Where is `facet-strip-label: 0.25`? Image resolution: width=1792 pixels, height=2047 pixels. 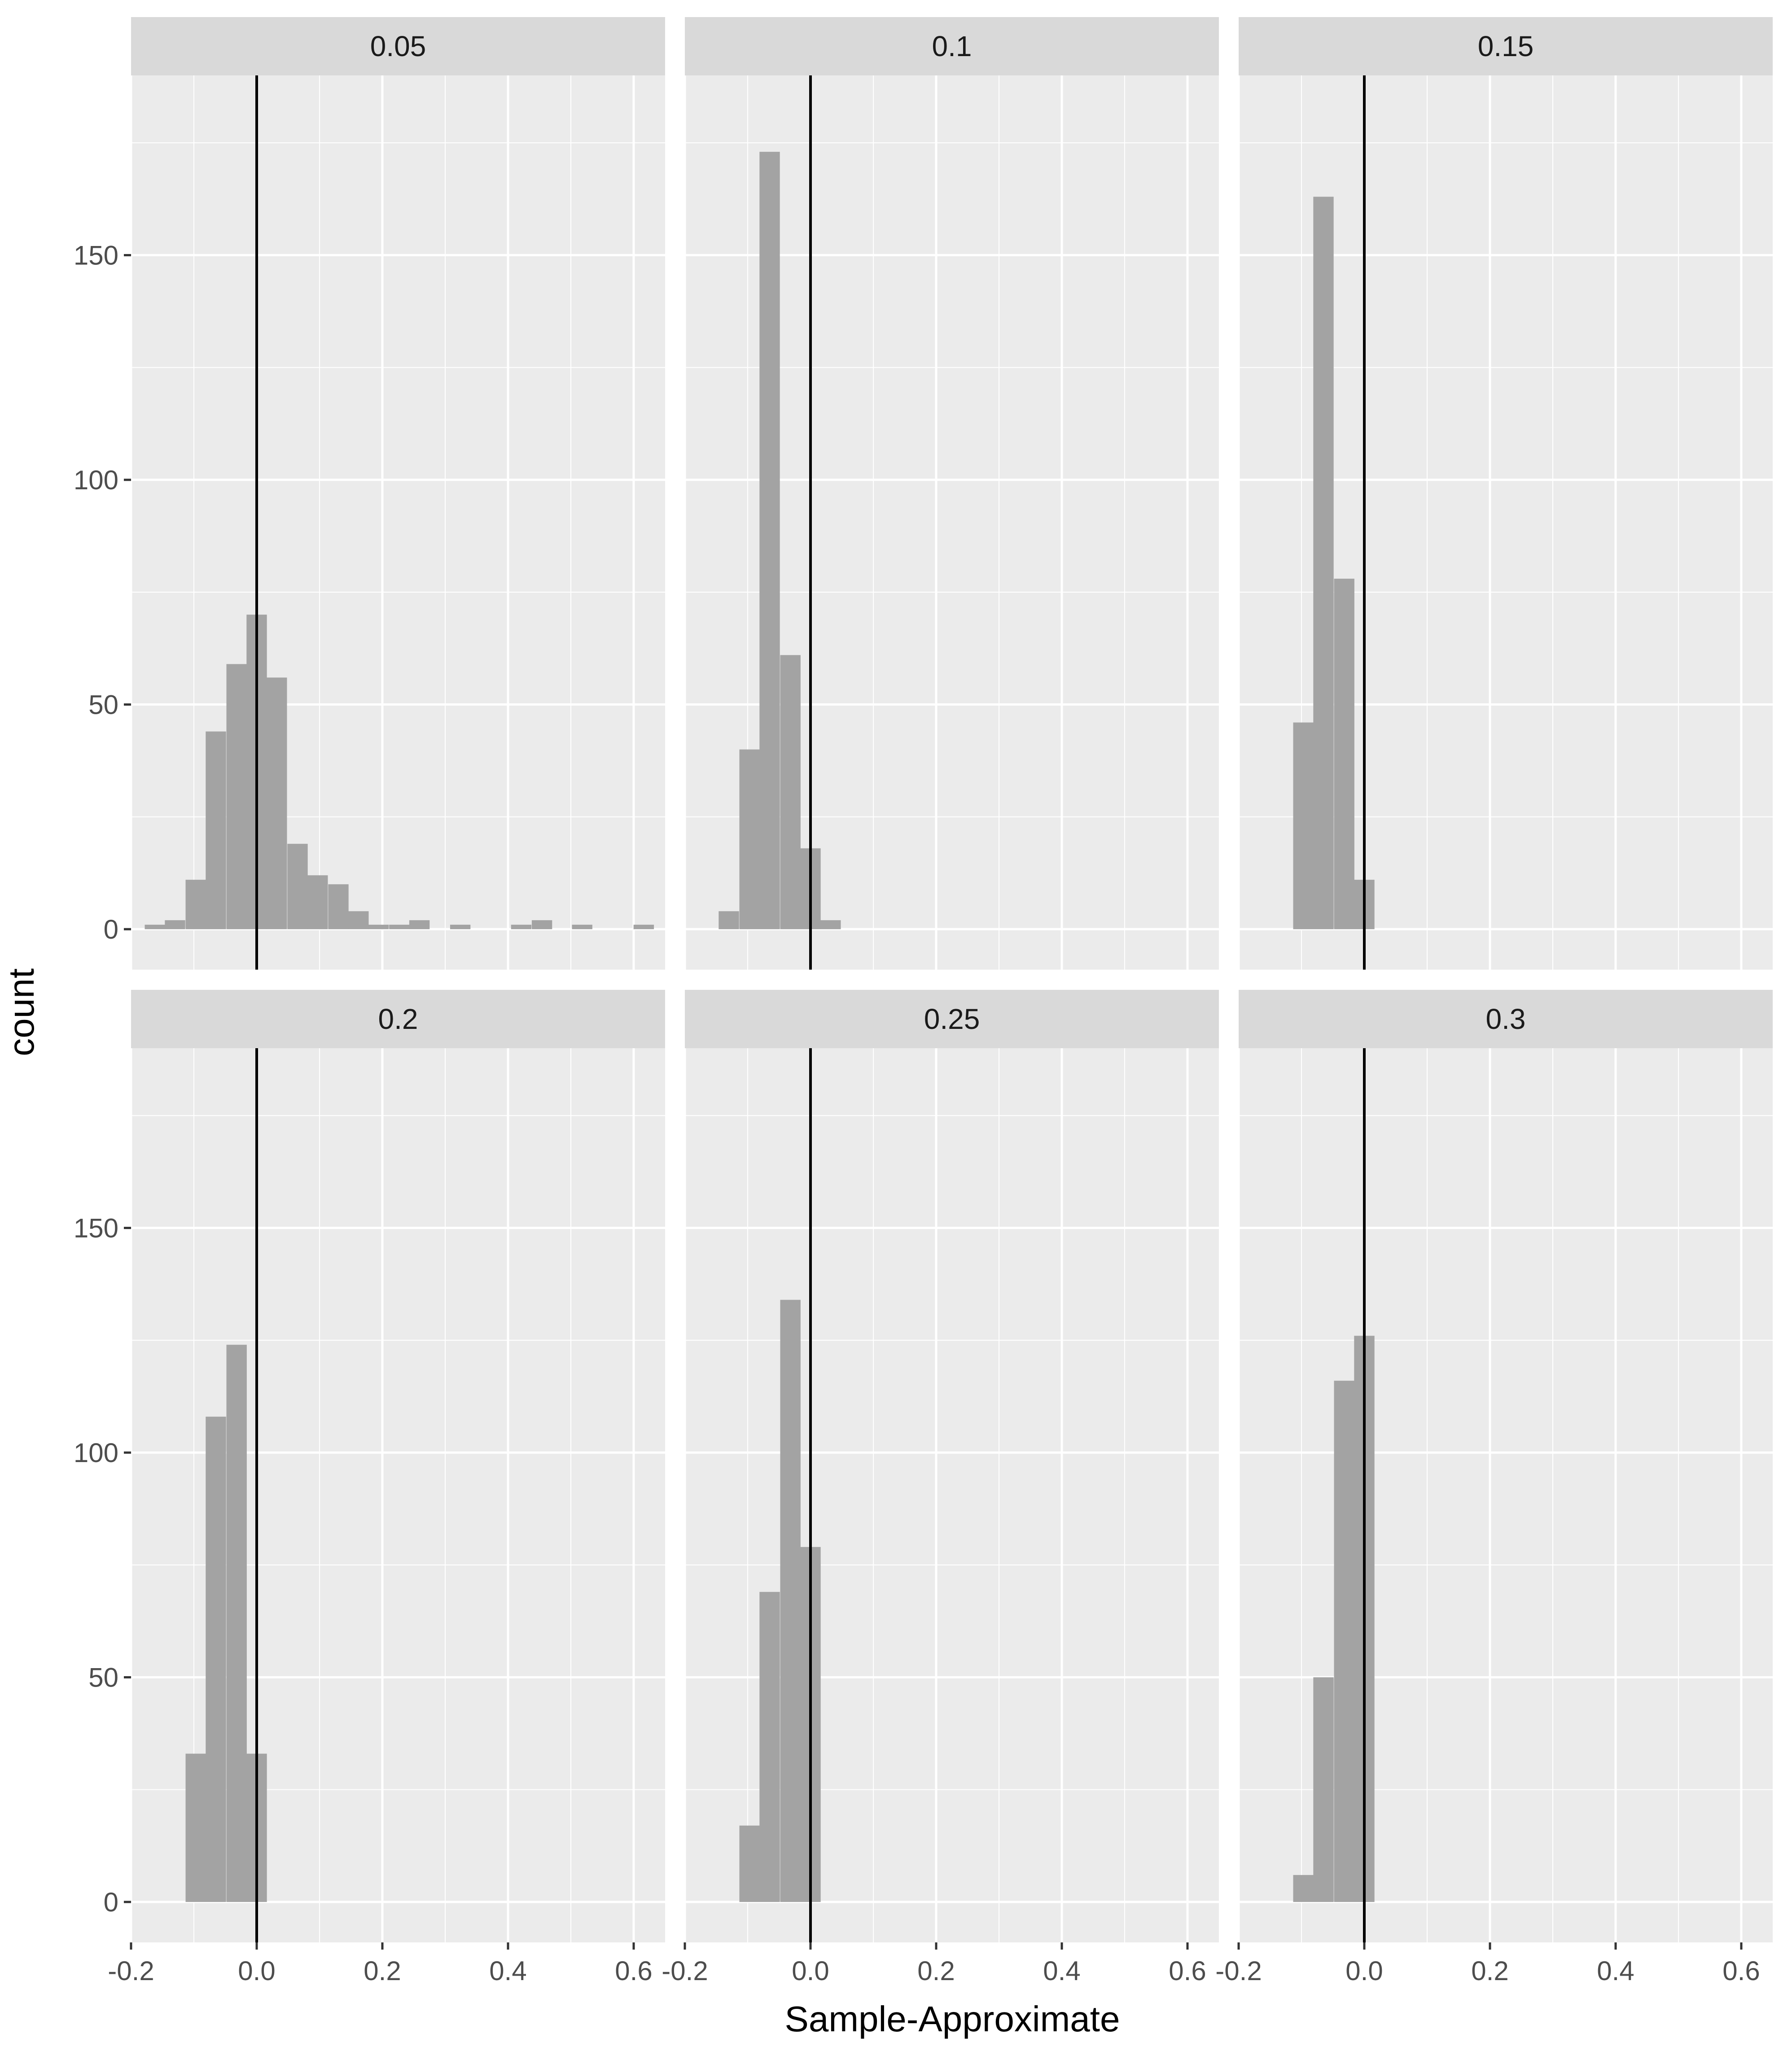
facet-strip-label: 0.25 is located at coordinates (952, 1019).